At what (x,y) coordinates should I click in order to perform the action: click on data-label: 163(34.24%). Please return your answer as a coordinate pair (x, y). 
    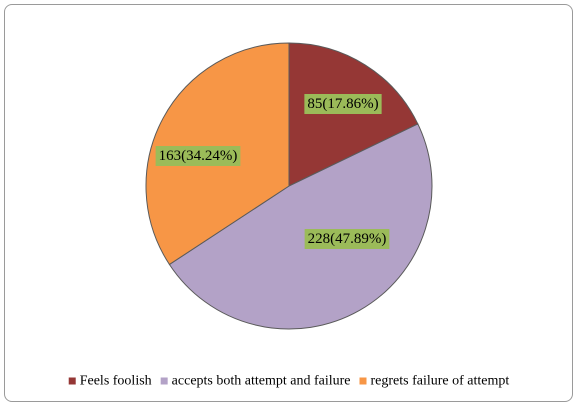
    Looking at the image, I should click on (198, 156).